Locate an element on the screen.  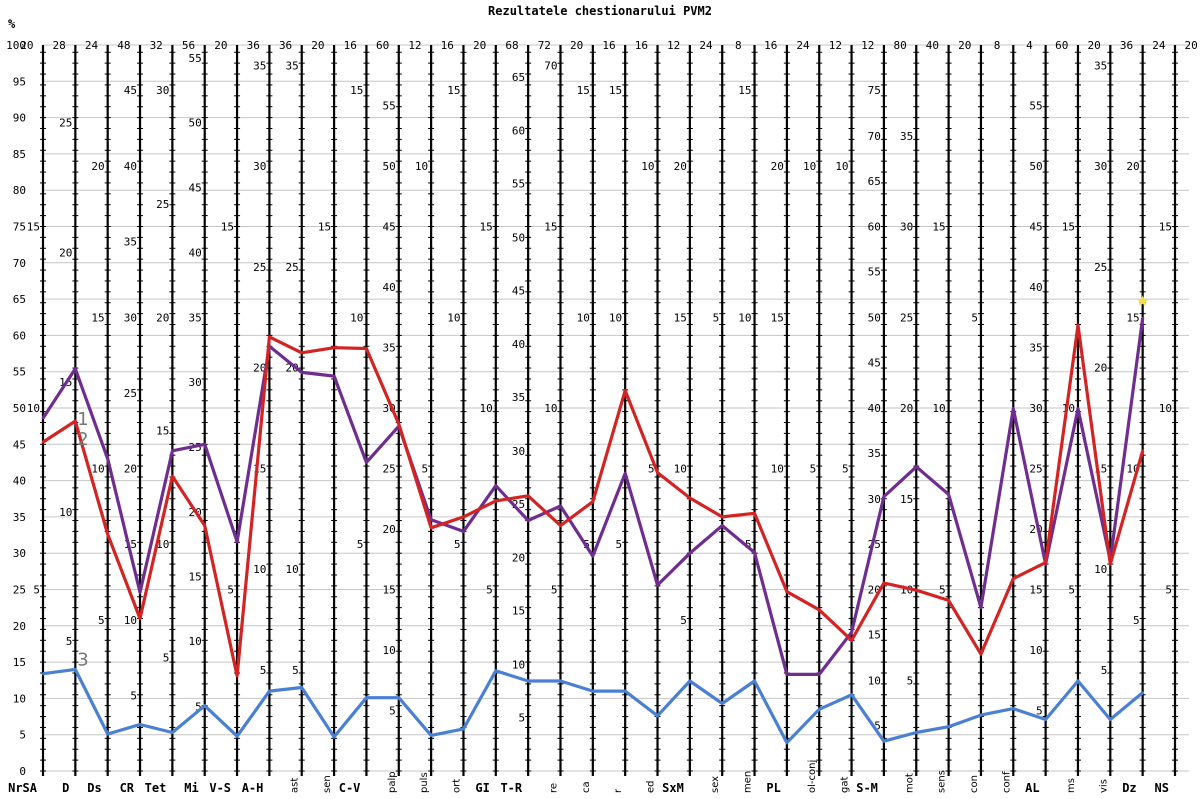
scale-max-label: 80 is located at coordinates (899, 45).